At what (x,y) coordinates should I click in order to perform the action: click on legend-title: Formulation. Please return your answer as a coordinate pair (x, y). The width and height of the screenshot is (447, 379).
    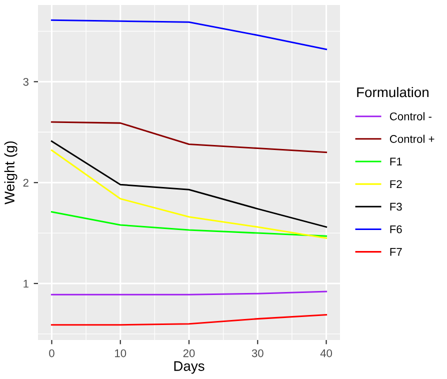
    Looking at the image, I should click on (392, 92).